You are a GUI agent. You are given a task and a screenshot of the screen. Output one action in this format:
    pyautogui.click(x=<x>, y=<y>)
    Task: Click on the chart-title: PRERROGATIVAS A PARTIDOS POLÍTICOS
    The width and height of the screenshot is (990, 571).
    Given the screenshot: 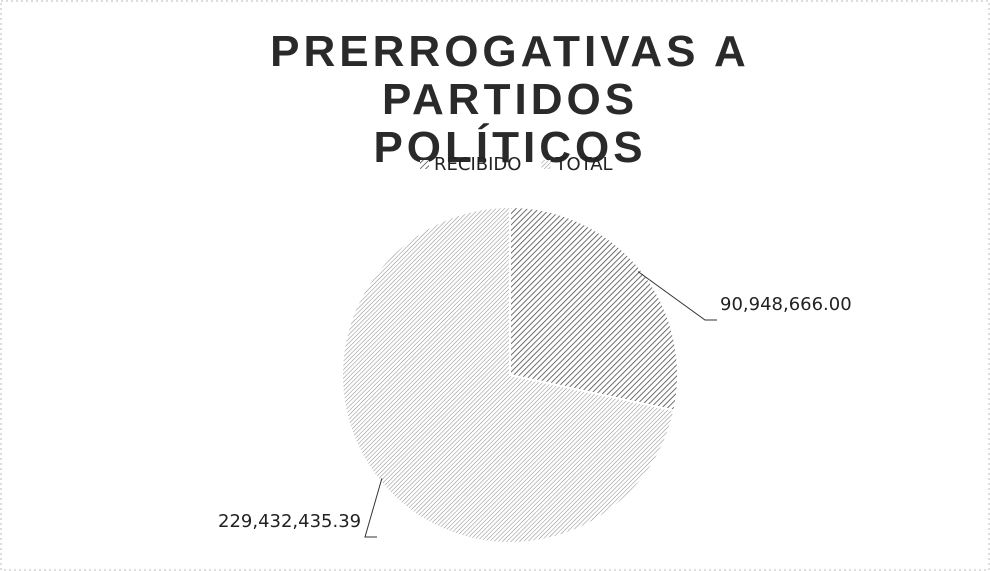 What is the action you would take?
    pyautogui.click(x=510, y=99)
    